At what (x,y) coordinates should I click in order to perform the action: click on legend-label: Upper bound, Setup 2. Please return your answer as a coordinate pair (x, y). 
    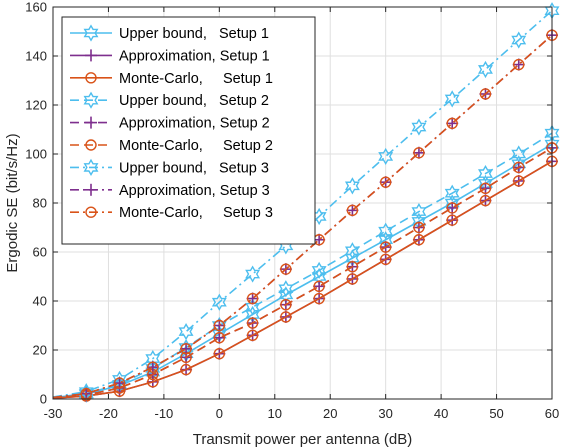
    Looking at the image, I should click on (194, 101).